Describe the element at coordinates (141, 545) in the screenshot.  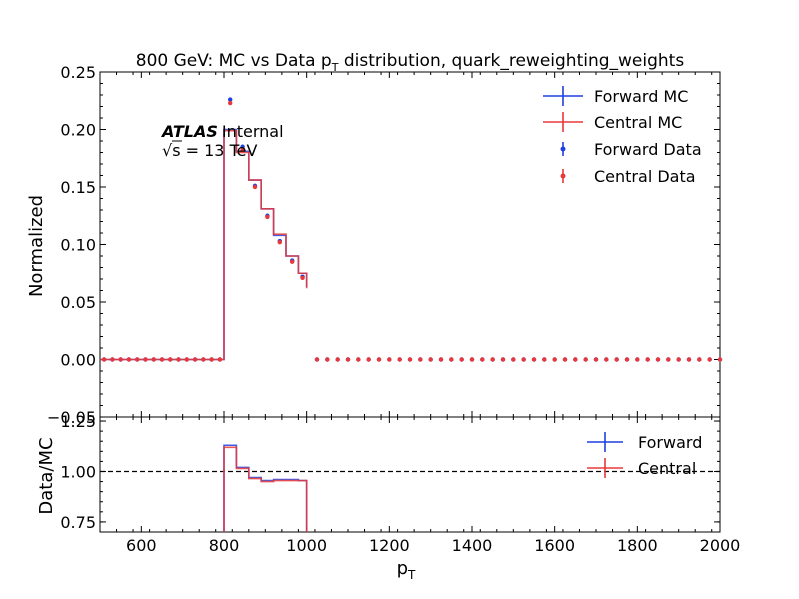
I see `x-tick-label: 600` at that location.